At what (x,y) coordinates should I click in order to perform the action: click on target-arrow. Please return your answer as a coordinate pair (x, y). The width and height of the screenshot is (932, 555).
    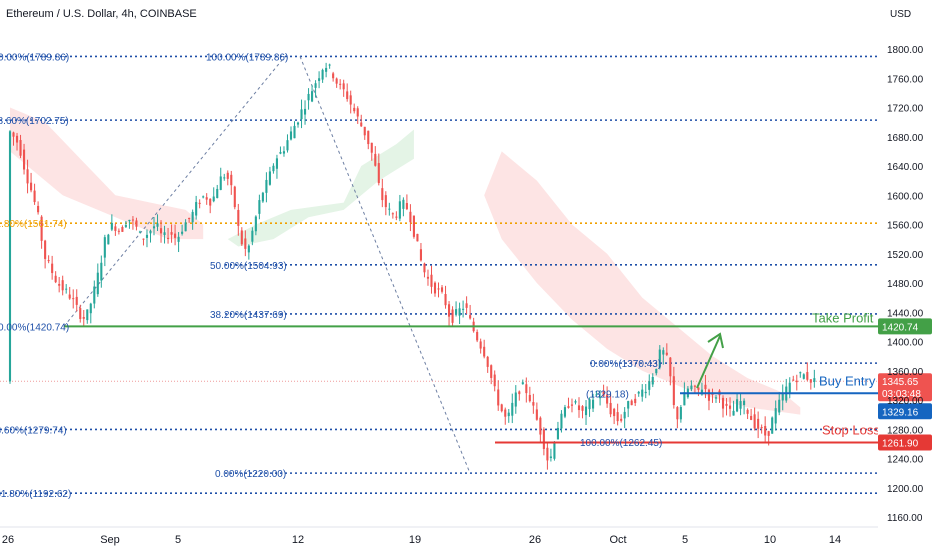
    Looking at the image, I should click on (708, 362).